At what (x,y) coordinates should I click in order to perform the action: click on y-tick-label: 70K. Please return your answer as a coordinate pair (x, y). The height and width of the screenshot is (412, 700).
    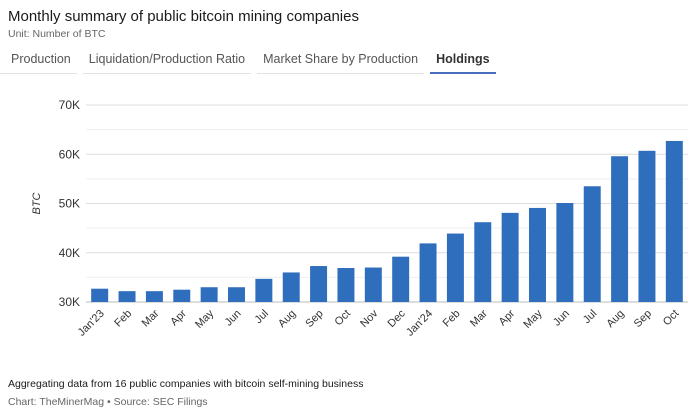
    Looking at the image, I should click on (69, 105).